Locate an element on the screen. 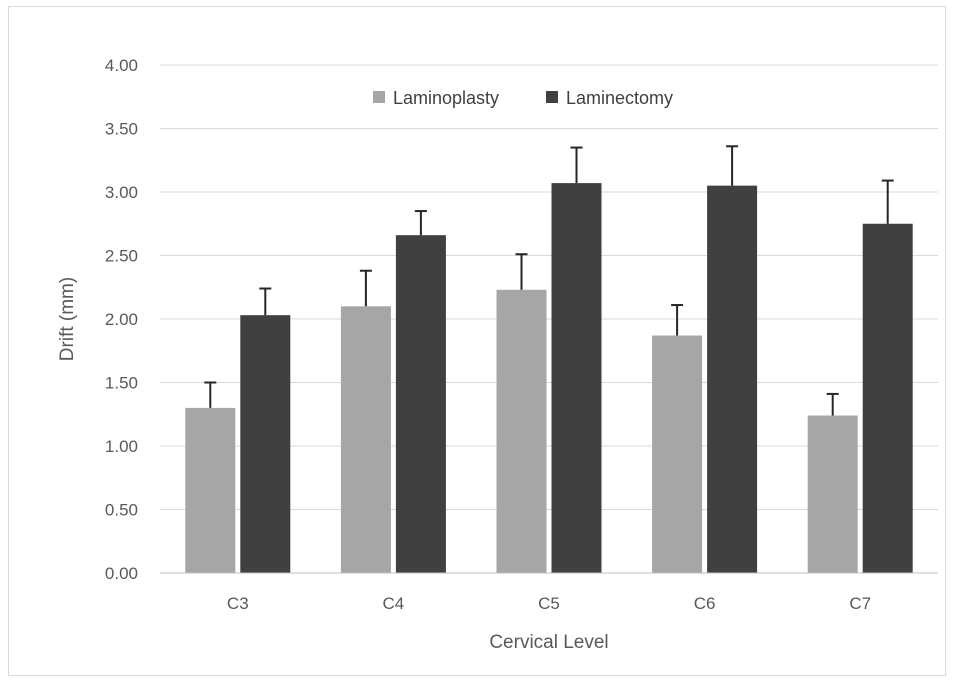 The height and width of the screenshot is (684, 954). x-tick-label: C5 is located at coordinates (549, 603).